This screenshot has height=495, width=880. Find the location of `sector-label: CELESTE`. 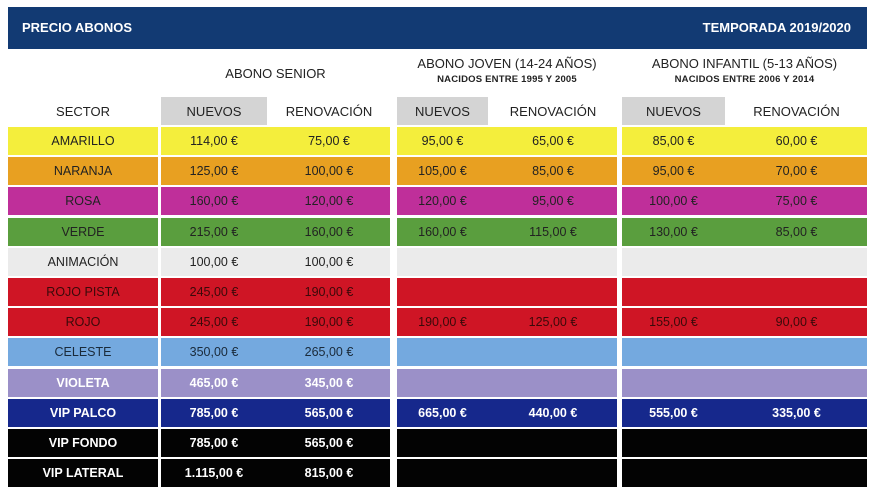

sector-label: CELESTE is located at coordinates (83, 352).